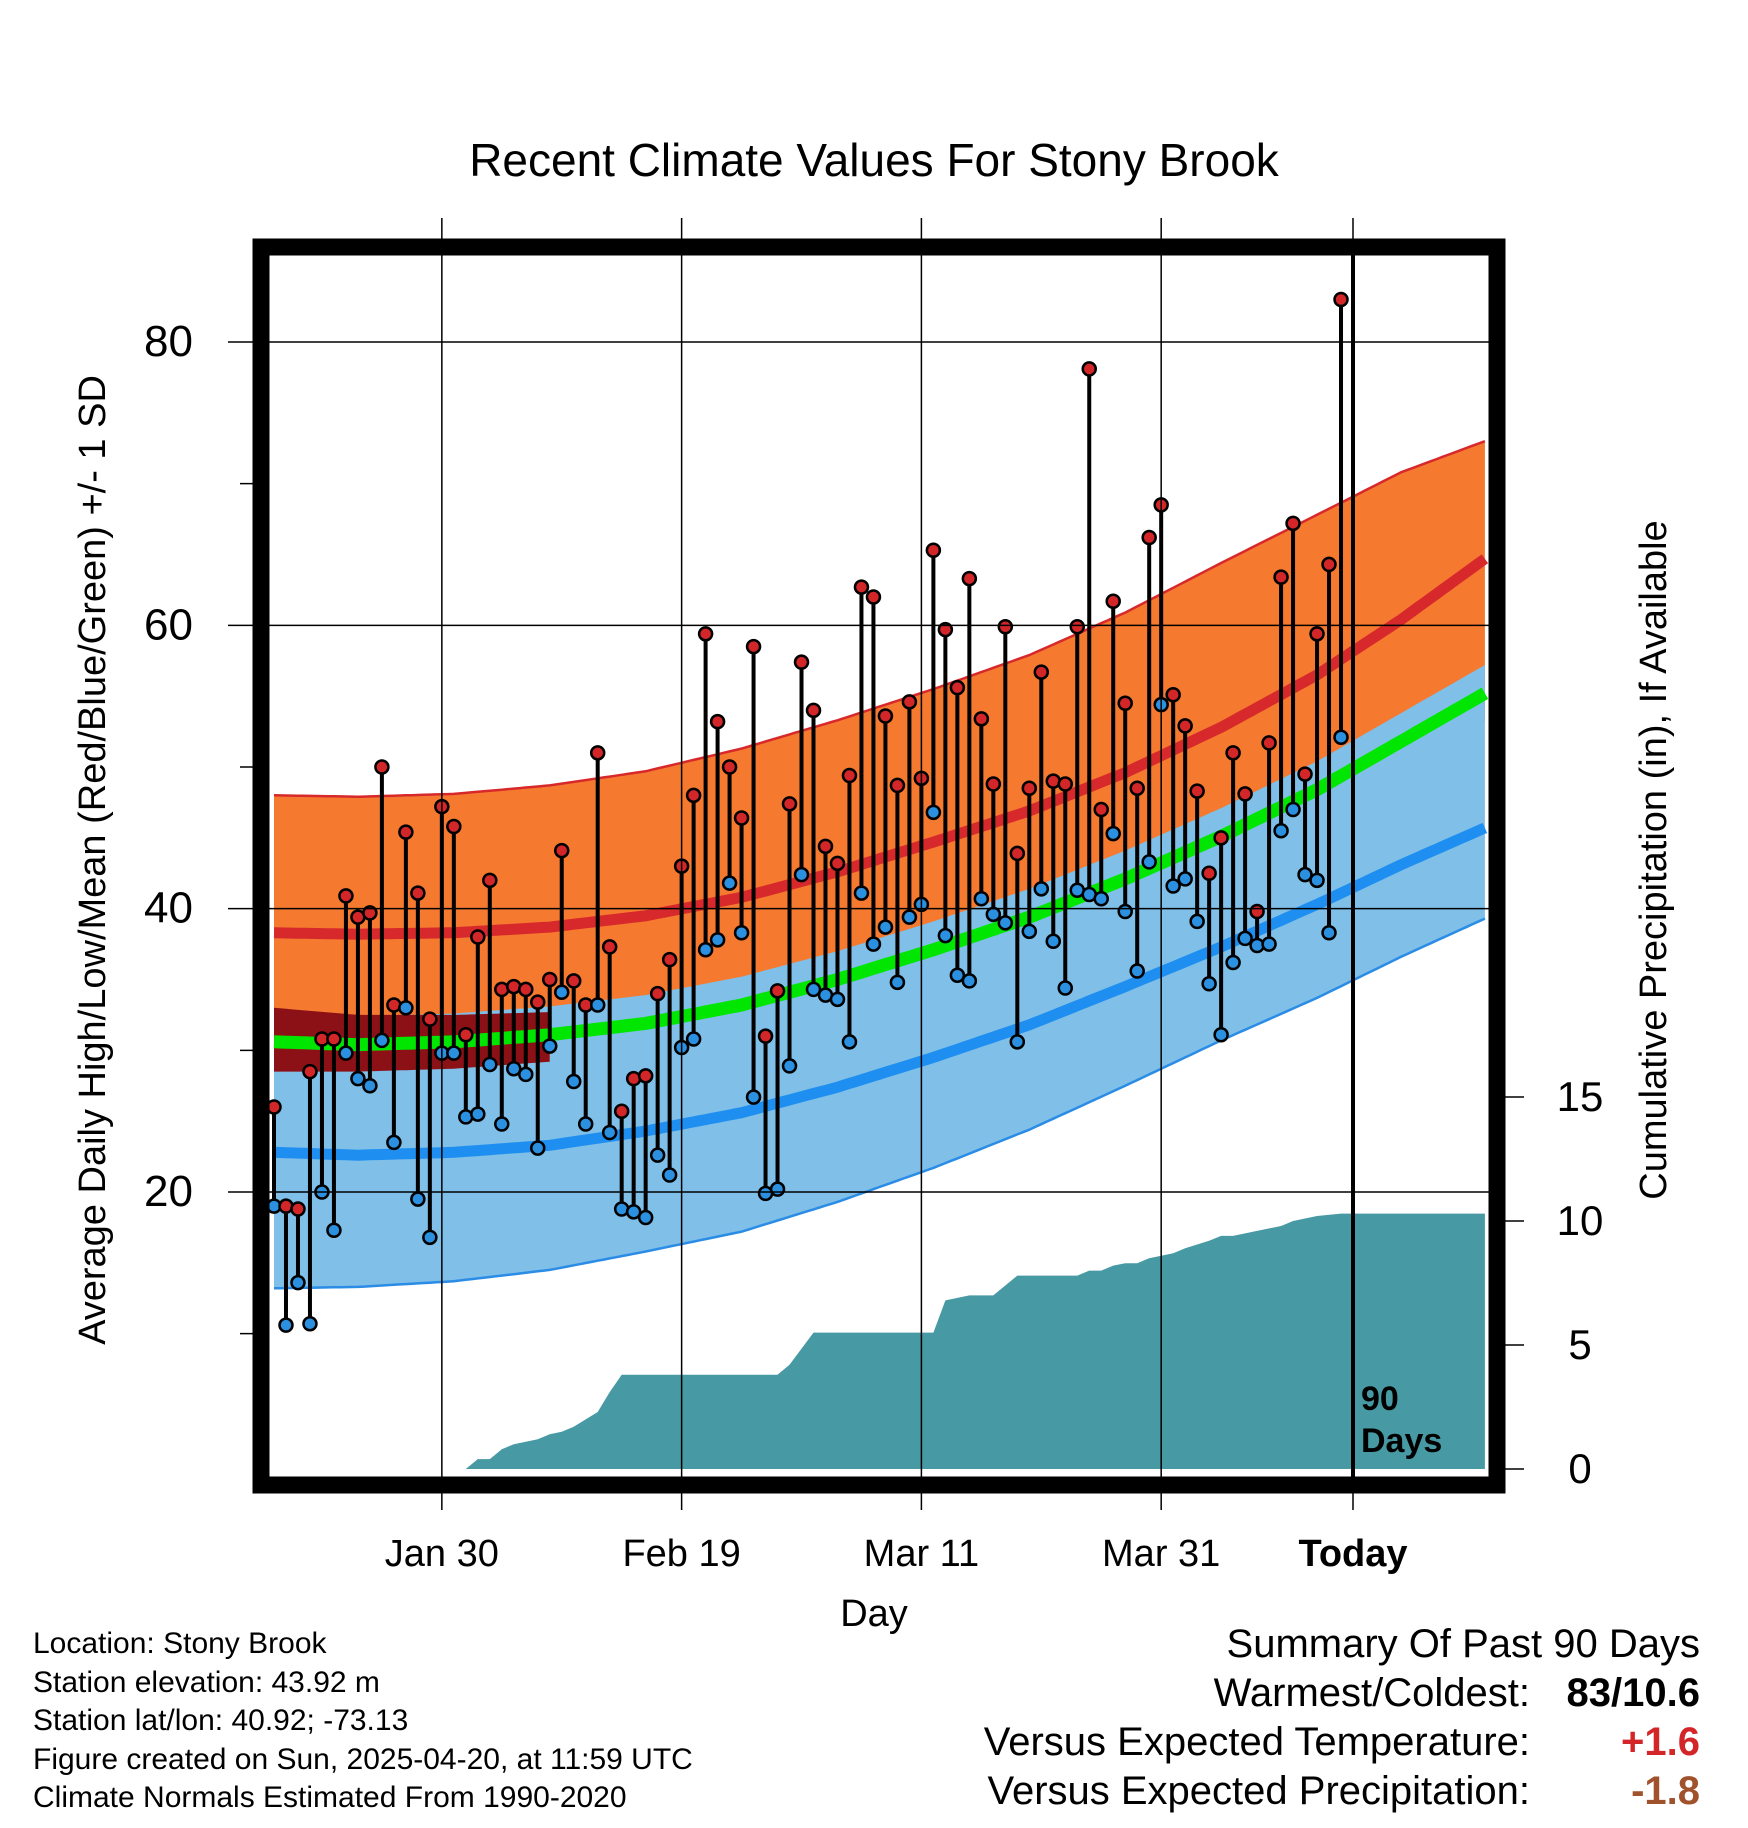 This screenshot has width=1748, height=1828. What do you see at coordinates (1352, 1554) in the screenshot?
I see `x-tick-label: Today` at bounding box center [1352, 1554].